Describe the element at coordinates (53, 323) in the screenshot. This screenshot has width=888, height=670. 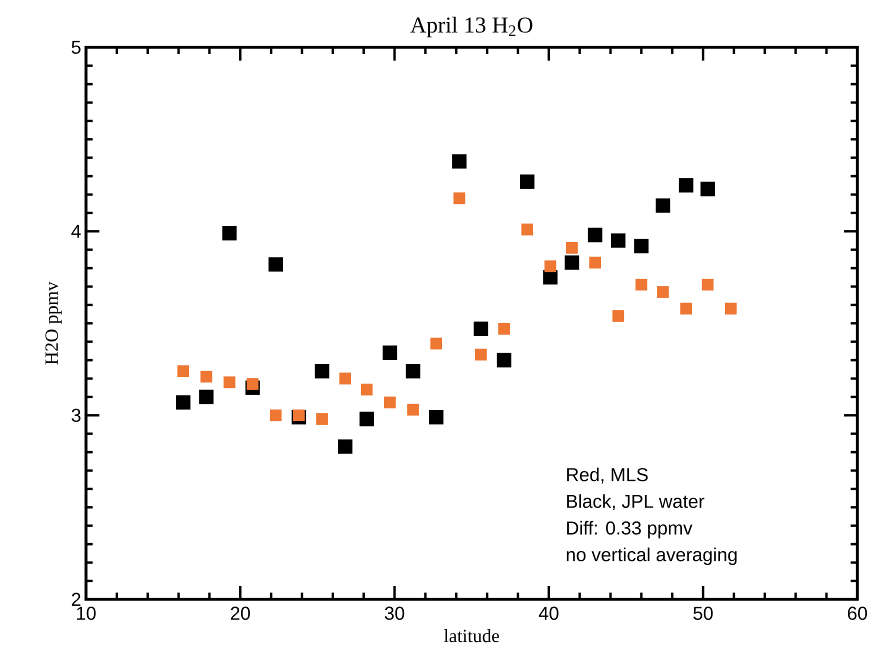
I see `y-axis-title: H2O ppmv` at that location.